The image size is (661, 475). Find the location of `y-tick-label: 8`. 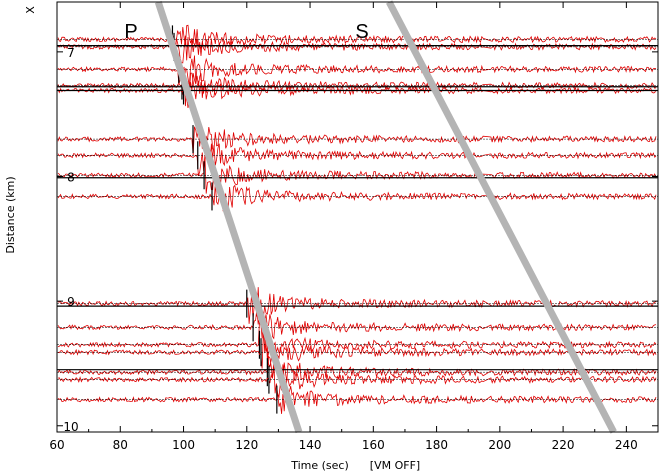

y-tick-label: 8 is located at coordinates (71, 177).